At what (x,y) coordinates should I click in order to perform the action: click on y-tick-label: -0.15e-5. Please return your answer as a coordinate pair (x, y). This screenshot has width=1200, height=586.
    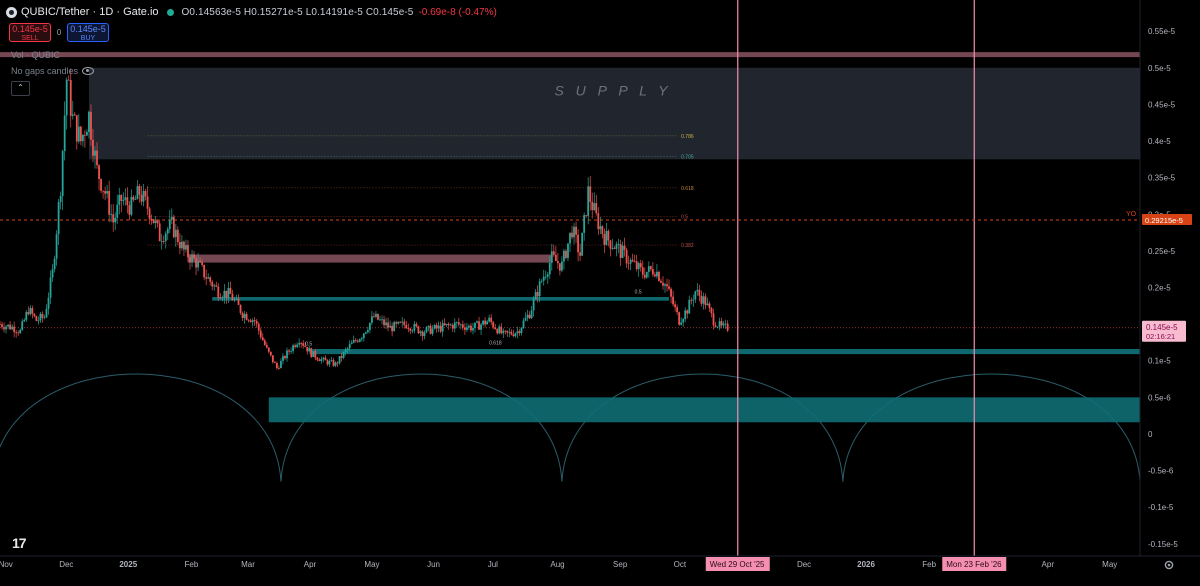
    Looking at the image, I should click on (1163, 544).